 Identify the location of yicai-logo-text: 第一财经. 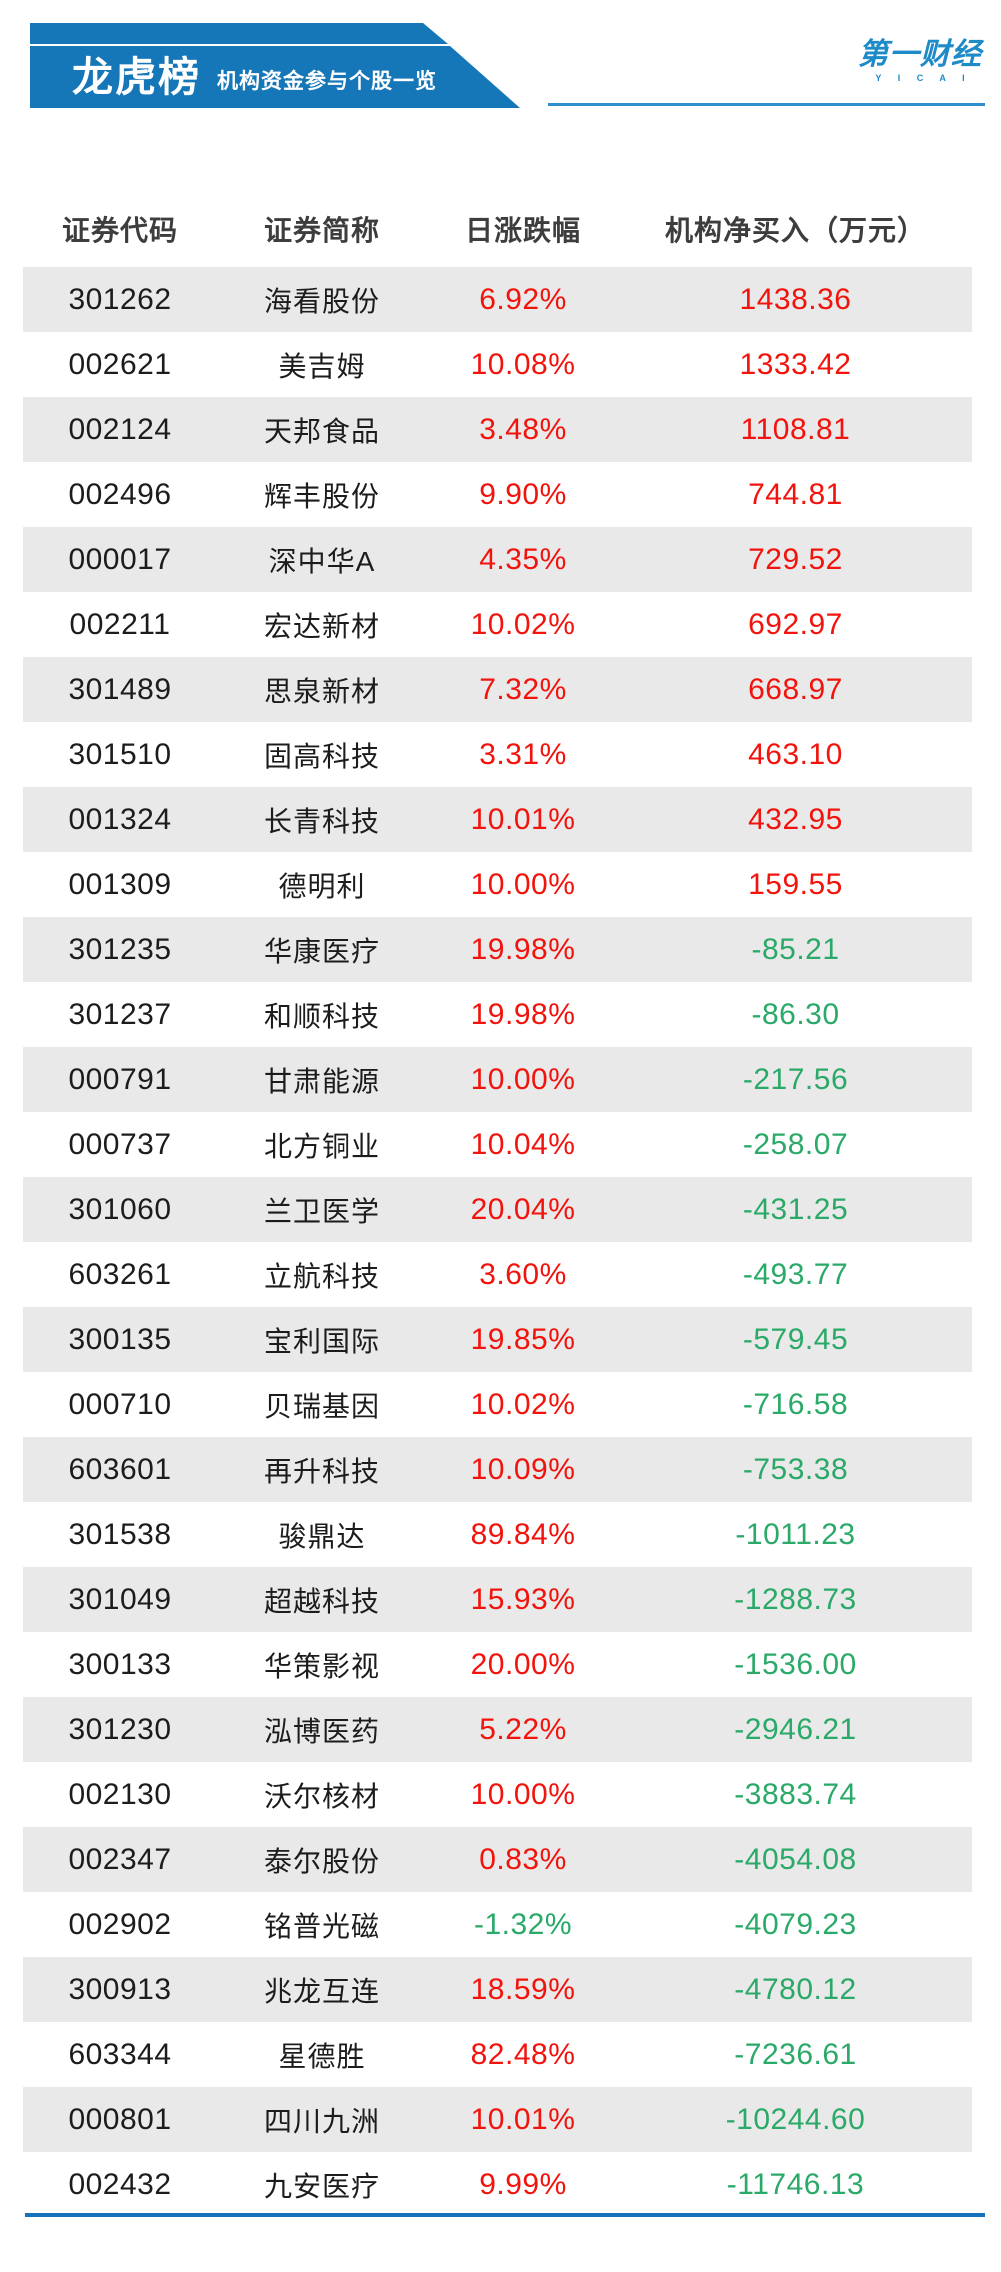
(920, 54).